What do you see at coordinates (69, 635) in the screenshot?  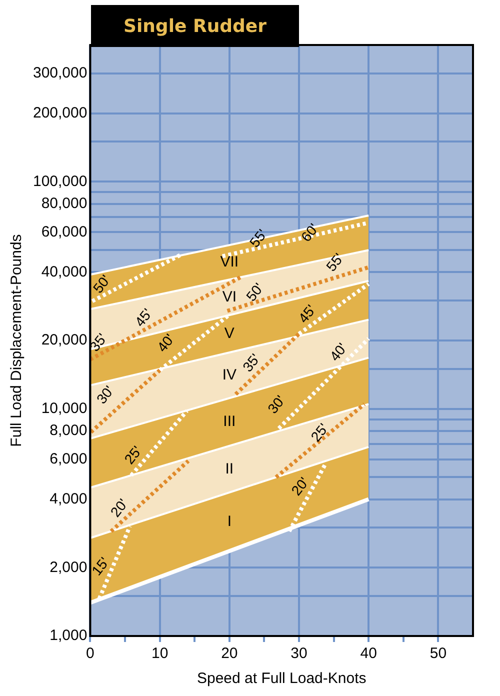 I see `y-tick-label: 1,000` at bounding box center [69, 635].